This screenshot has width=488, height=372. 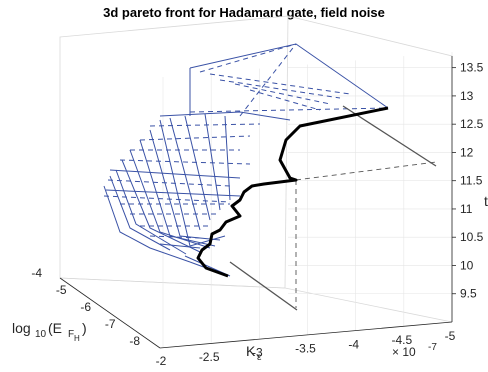 What do you see at coordinates (71, 334) in the screenshot?
I see `y-label-sub1: F` at bounding box center [71, 334].